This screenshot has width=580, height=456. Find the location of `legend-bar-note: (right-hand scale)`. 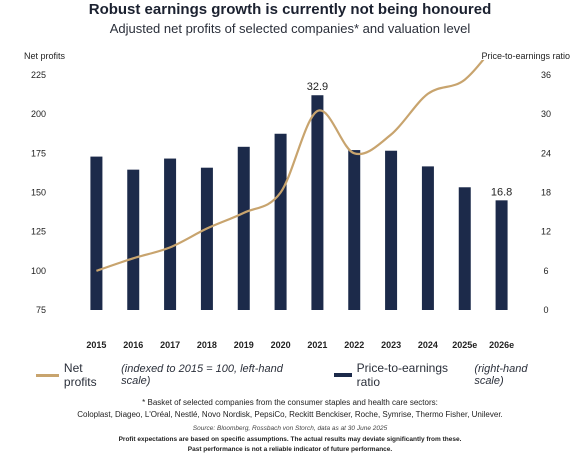

legend-bar-note: (right-hand scale) is located at coordinates (501, 375).